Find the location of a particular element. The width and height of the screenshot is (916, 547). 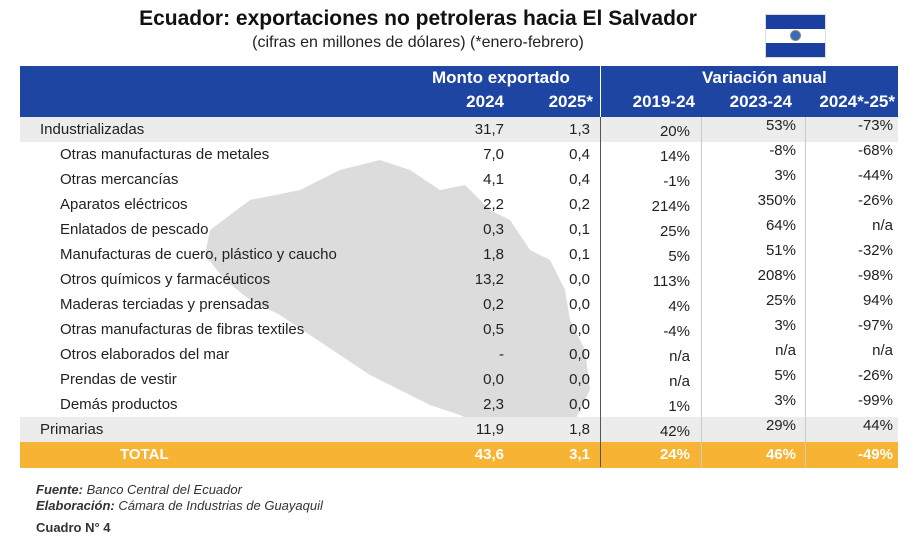

total-2024-25: -49% is located at coordinates (875, 454).